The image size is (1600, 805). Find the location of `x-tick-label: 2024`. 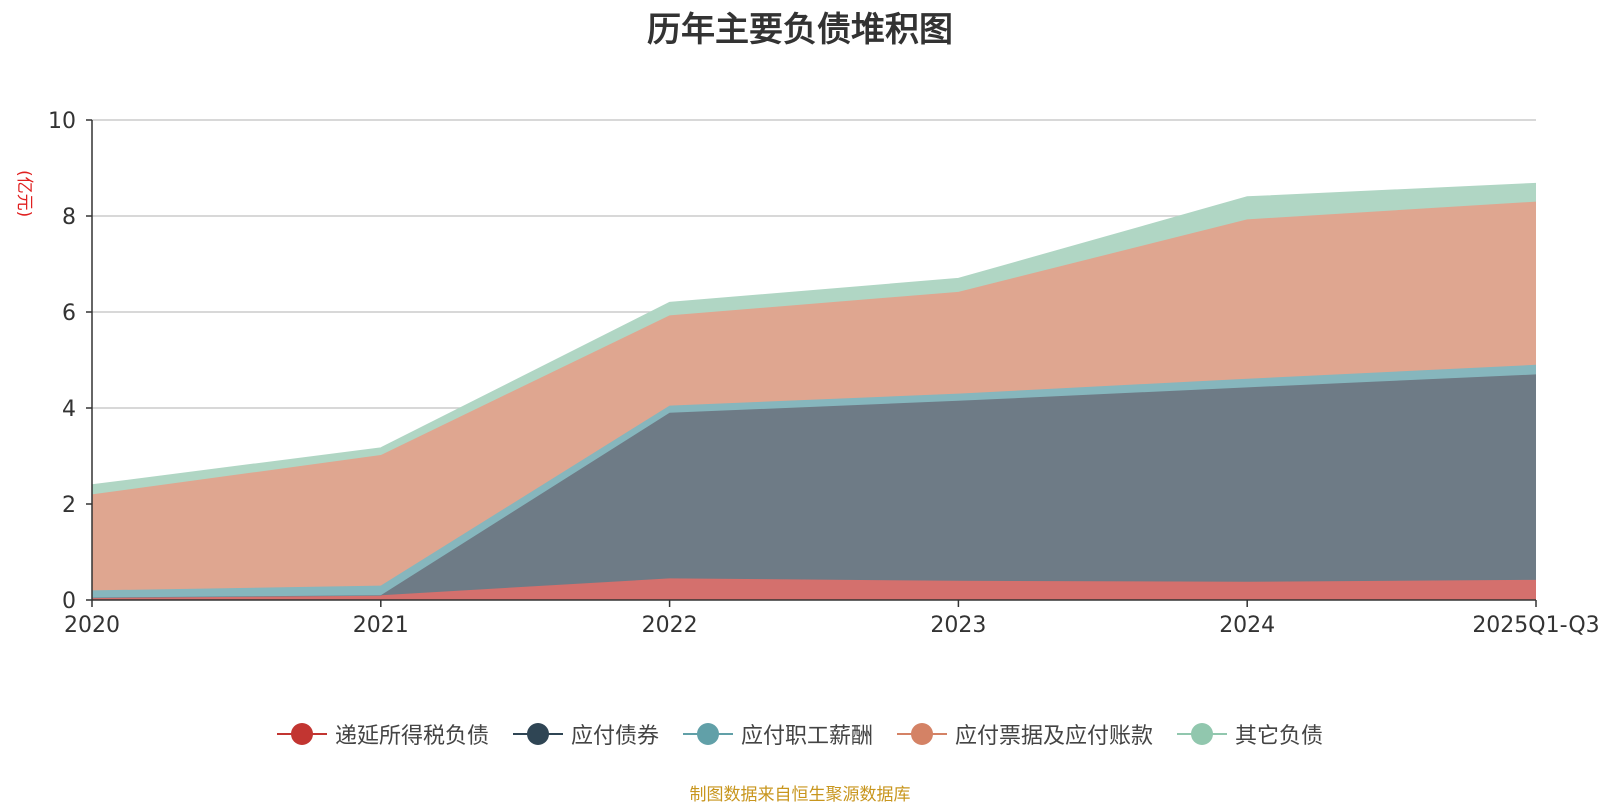

x-tick-label: 2024 is located at coordinates (1247, 625).